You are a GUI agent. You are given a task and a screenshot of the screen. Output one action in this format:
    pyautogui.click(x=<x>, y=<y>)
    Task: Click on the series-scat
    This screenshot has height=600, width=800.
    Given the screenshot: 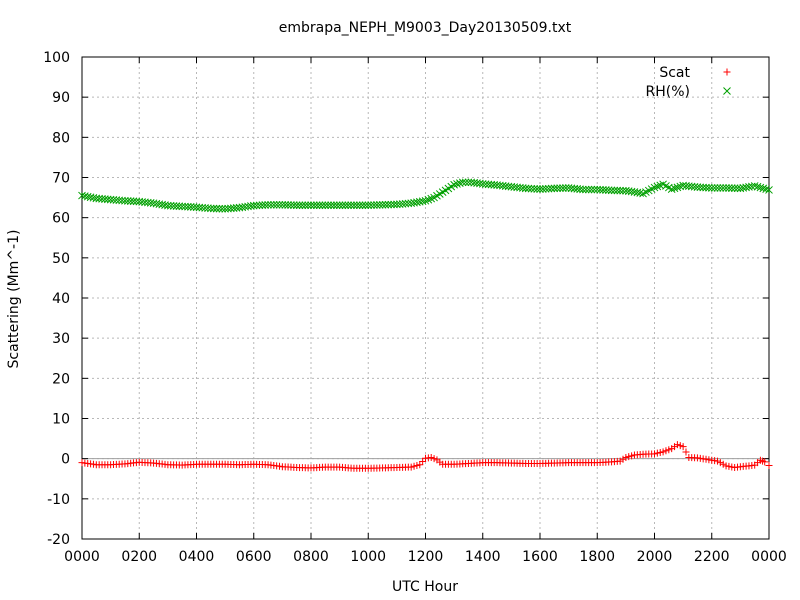 What is the action you would take?
    pyautogui.click(x=425, y=456)
    